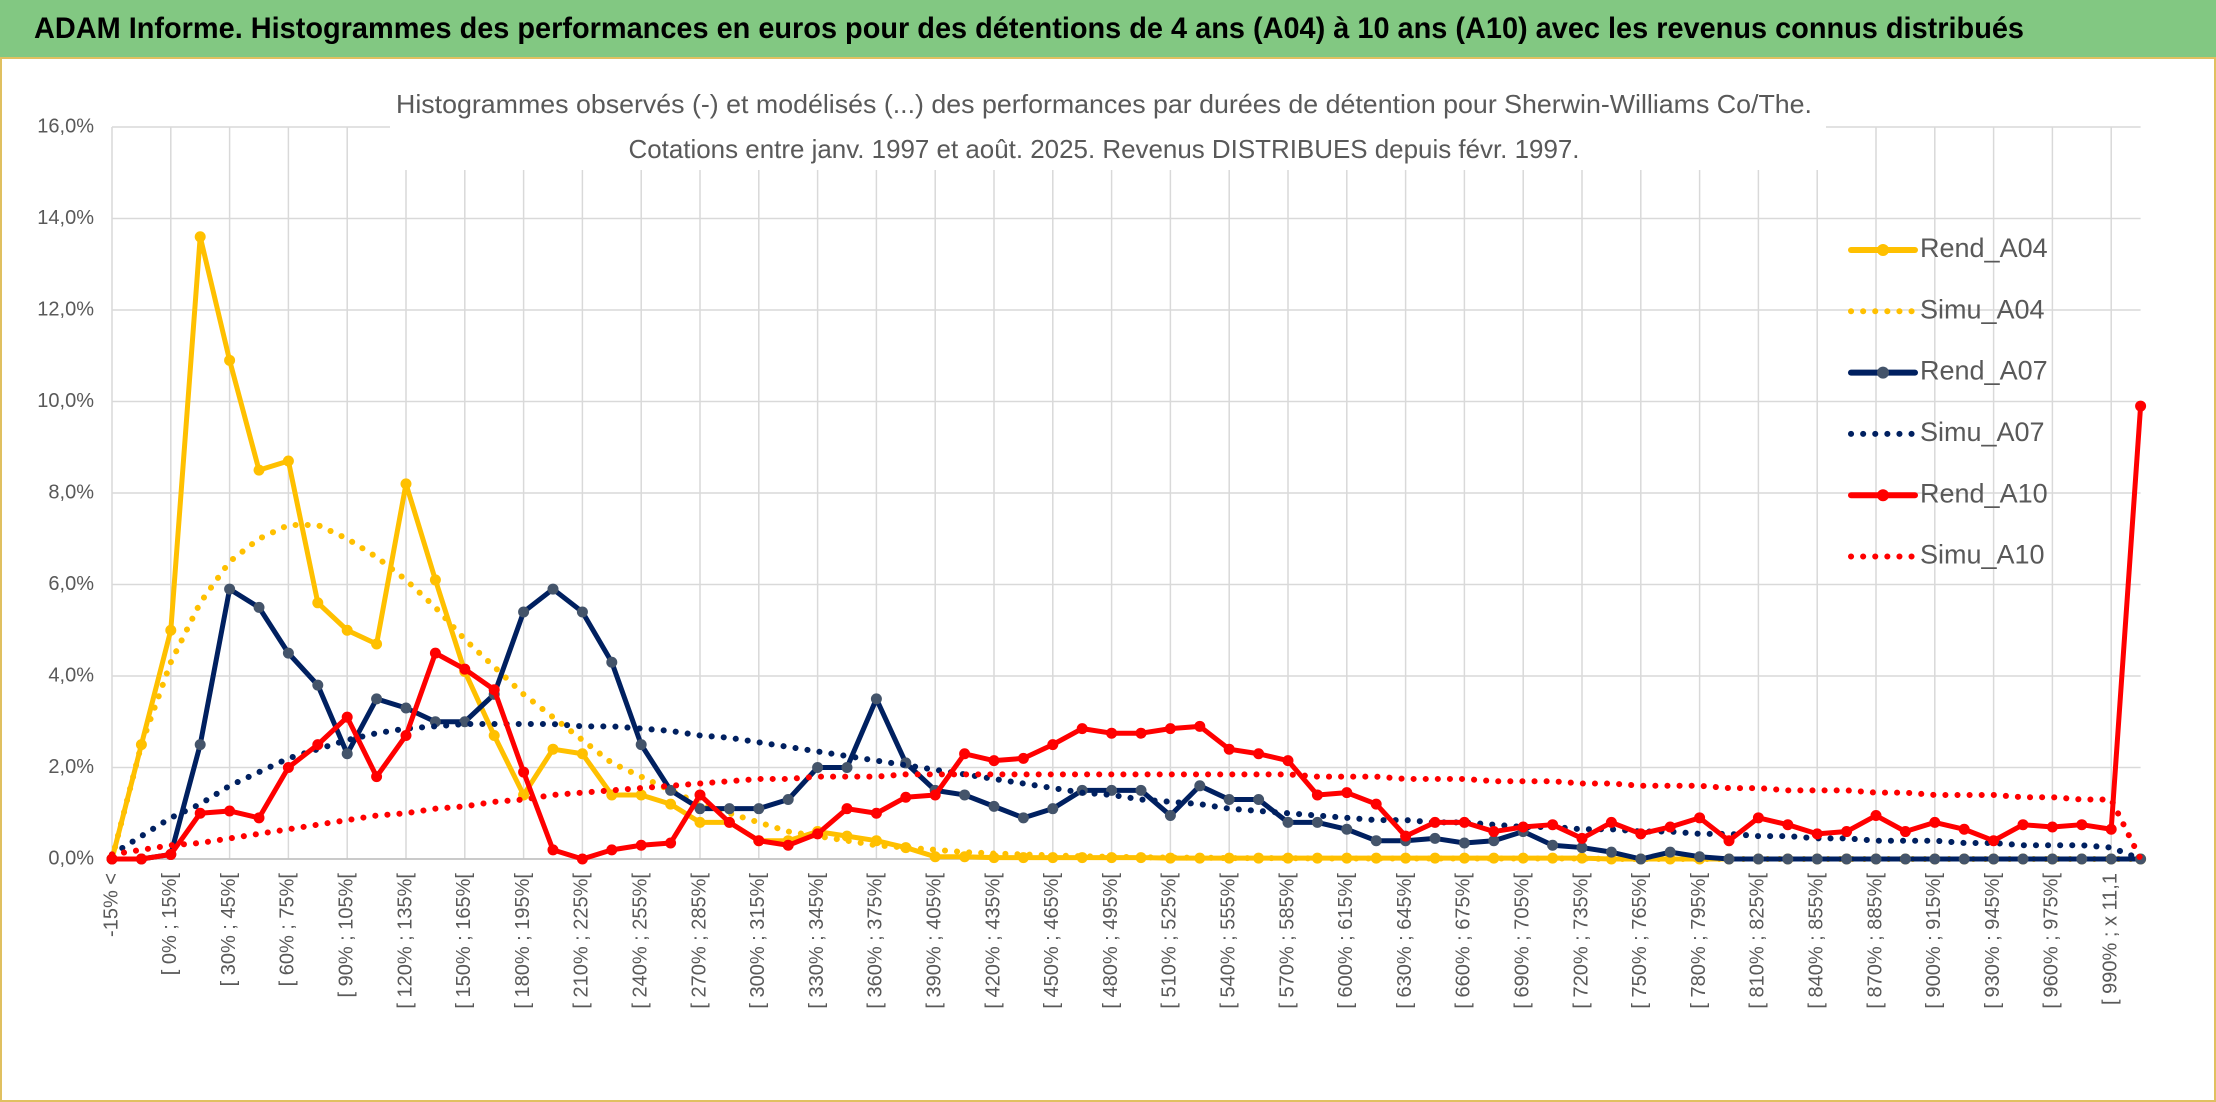 The height and width of the screenshot is (1102, 2216). I want to click on title-backdrop, so click(1108, 128).